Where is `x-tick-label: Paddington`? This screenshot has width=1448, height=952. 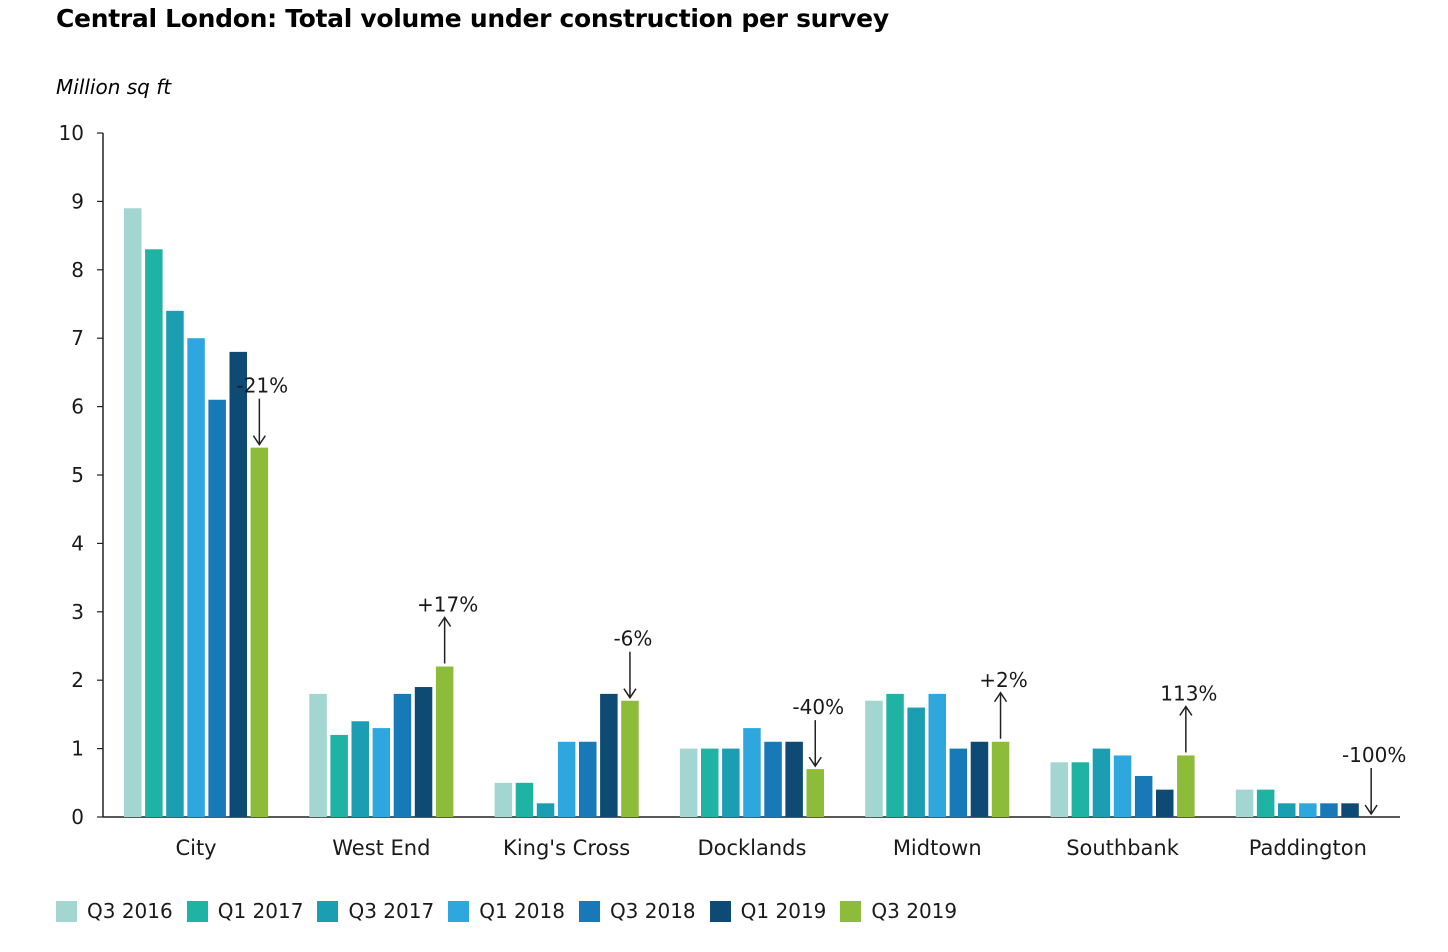 x-tick-label: Paddington is located at coordinates (1308, 848).